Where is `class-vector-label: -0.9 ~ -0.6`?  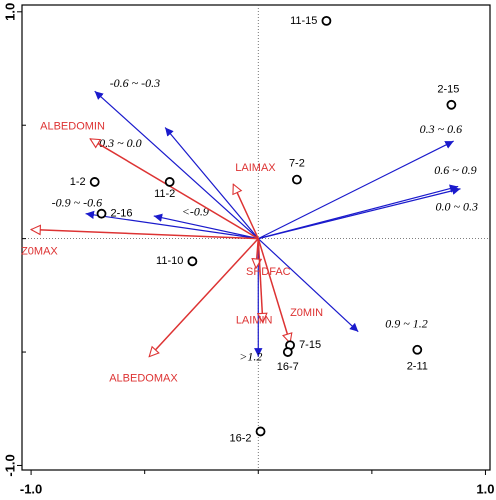
class-vector-label: -0.9 ~ -0.6 is located at coordinates (77, 202).